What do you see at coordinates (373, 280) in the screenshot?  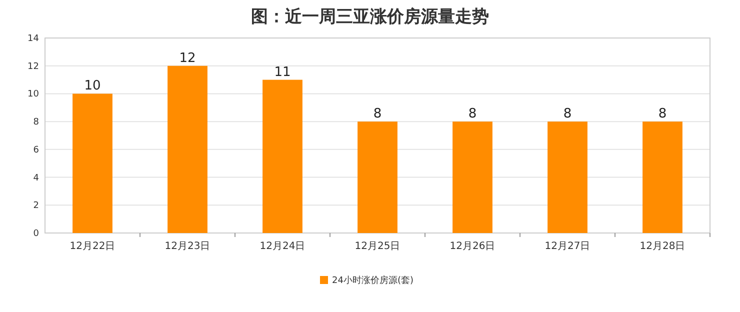 I see `legend-label: 24小时涨价房源(套)` at bounding box center [373, 280].